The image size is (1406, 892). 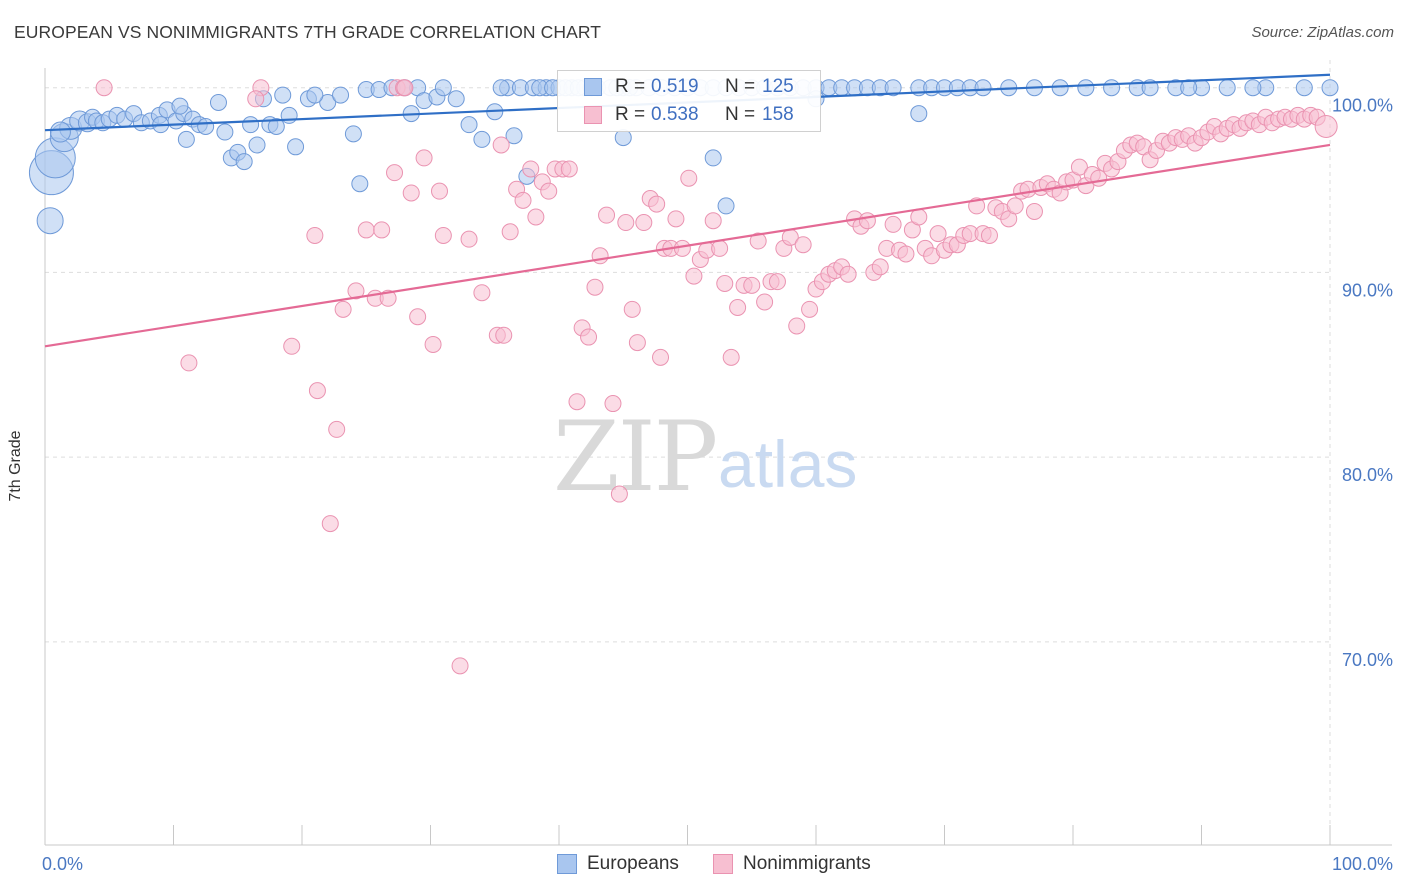 What do you see at coordinates (778, 114) in the screenshot?
I see `n-value: 158` at bounding box center [778, 114].